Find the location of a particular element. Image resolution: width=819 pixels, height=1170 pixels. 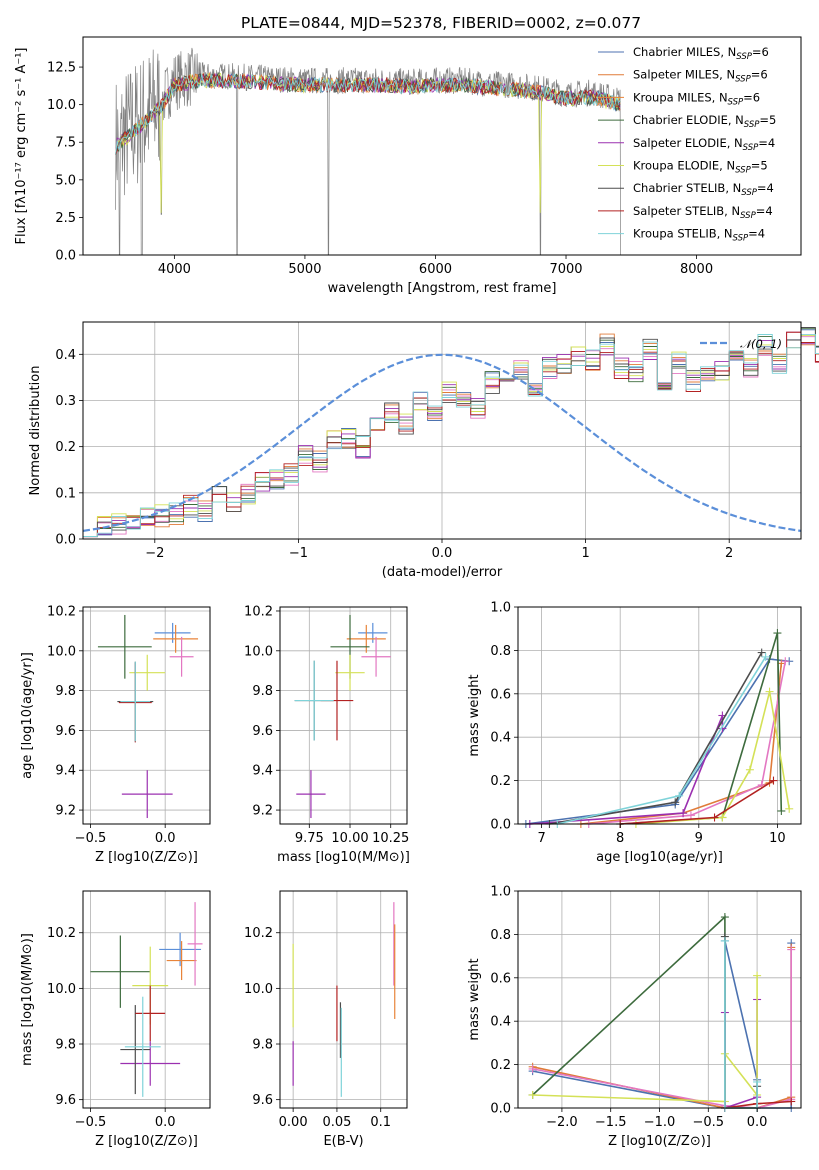

x-tick-label: 0.05 is located at coordinates (336, 1122).